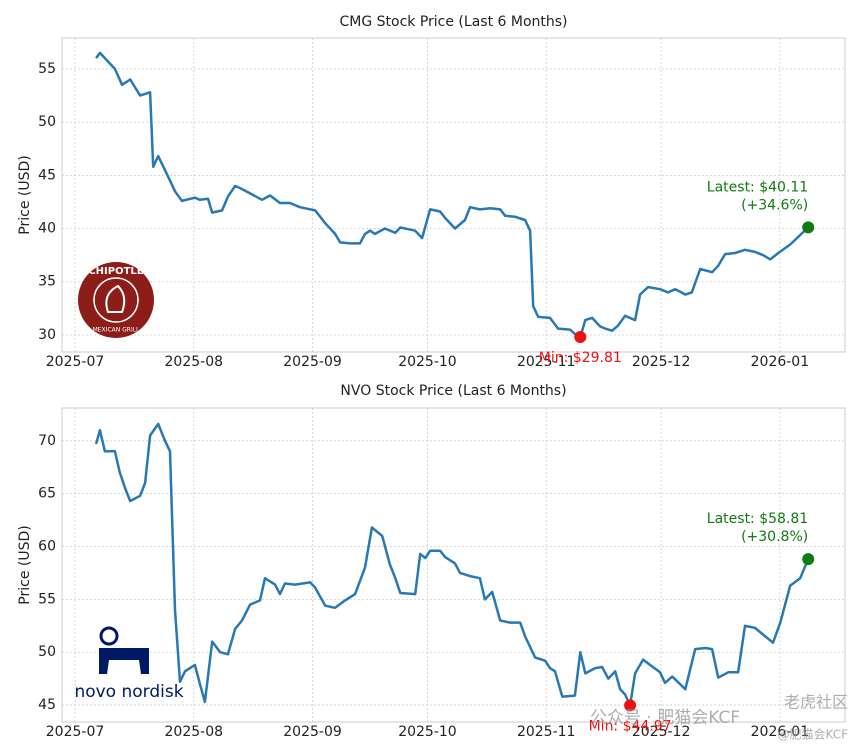 This screenshot has height=754, width=862. I want to click on y-tick-label: 70, so click(47, 441).